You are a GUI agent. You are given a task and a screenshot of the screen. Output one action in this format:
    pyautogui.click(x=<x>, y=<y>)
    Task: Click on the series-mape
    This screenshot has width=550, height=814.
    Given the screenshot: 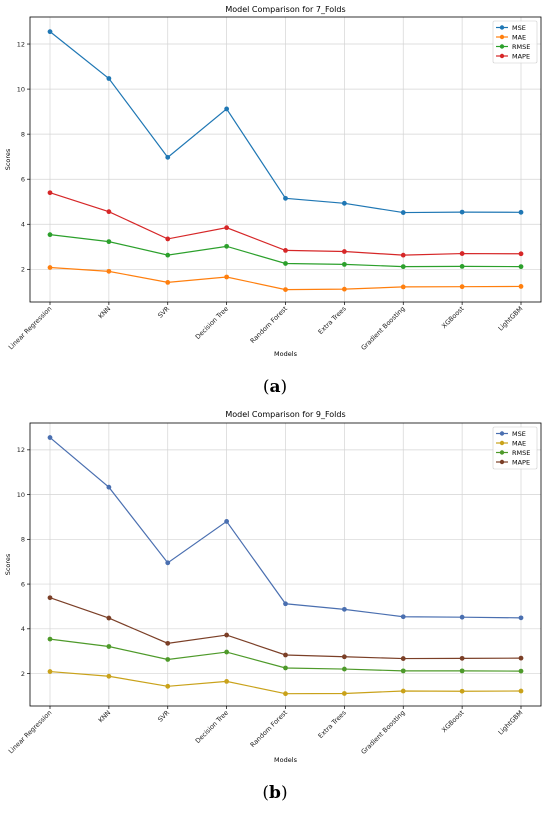 What is the action you would take?
    pyautogui.click(x=285, y=224)
    